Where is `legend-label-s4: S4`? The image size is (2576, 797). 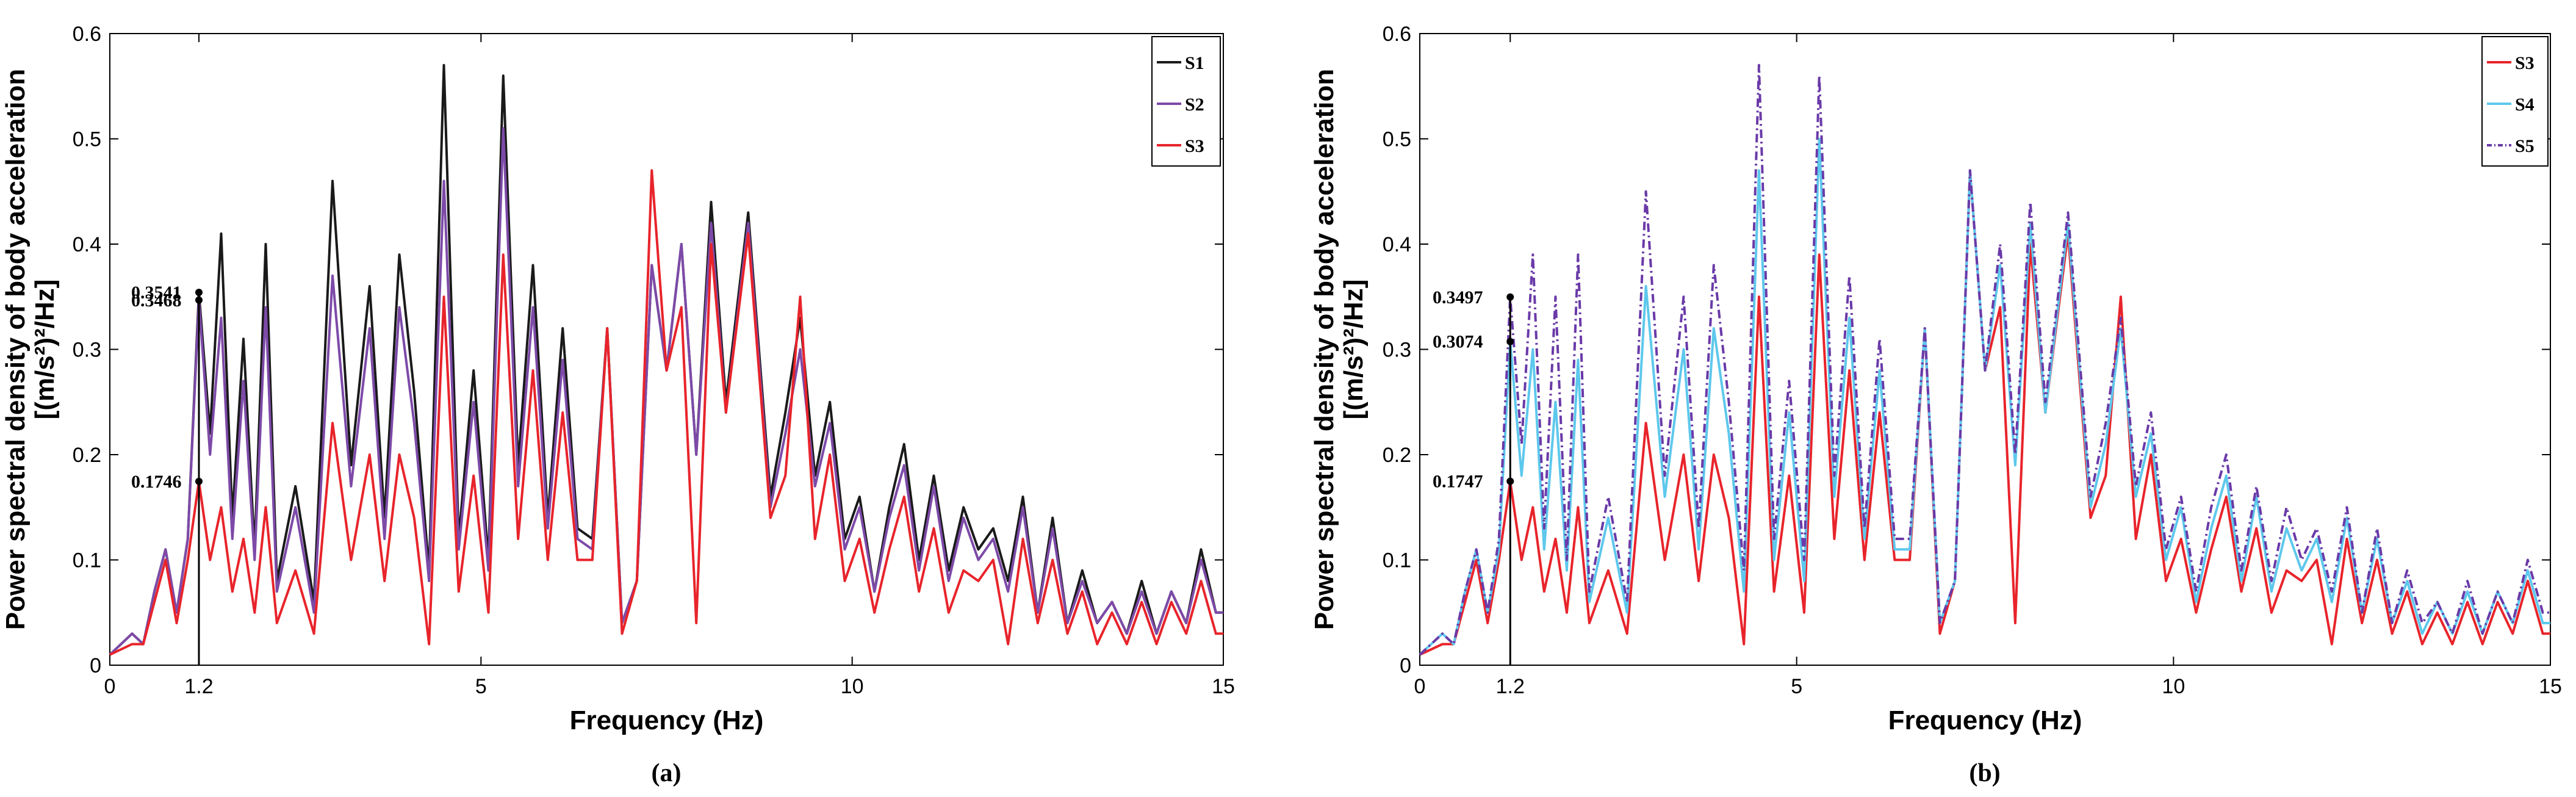 legend-label-s4: S4 is located at coordinates (2525, 105).